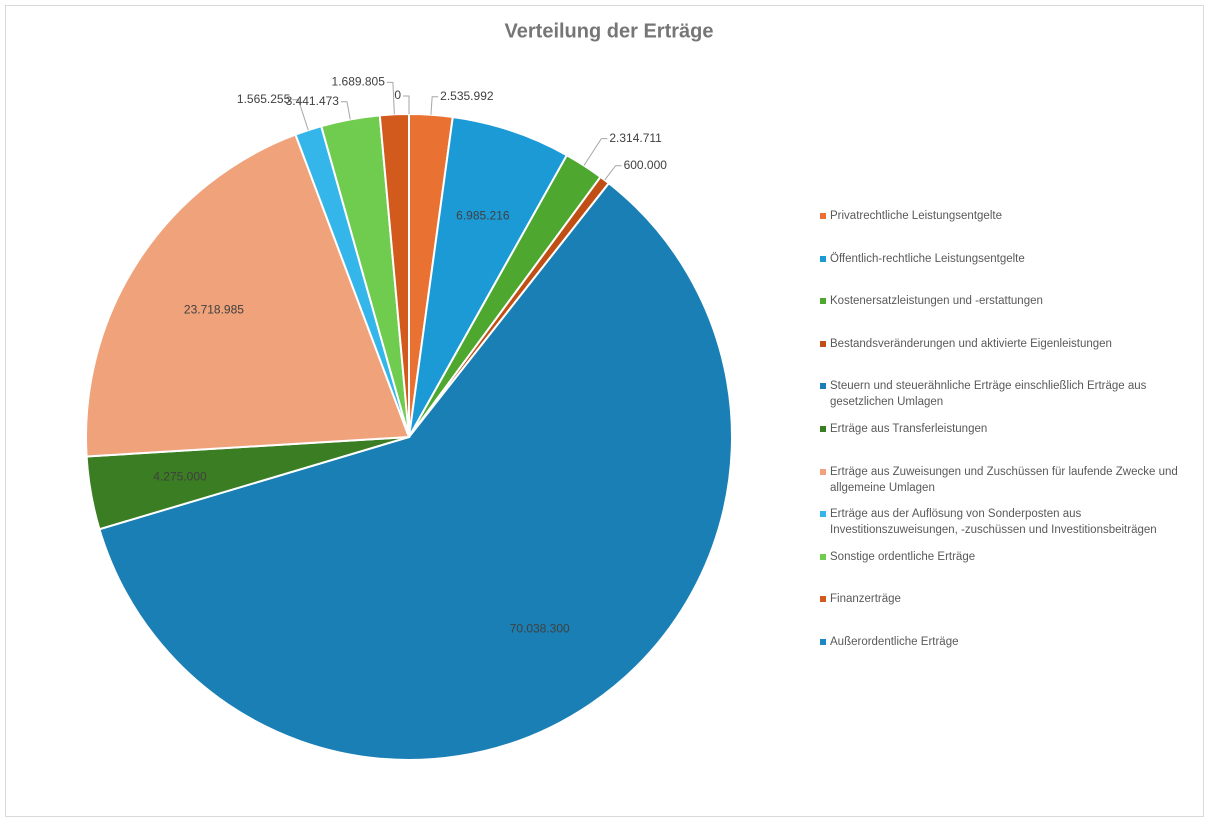 Image resolution: width=1211 pixels, height=824 pixels. What do you see at coordinates (894, 642) in the screenshot?
I see `legend-label: Außerordentliche Erträge` at bounding box center [894, 642].